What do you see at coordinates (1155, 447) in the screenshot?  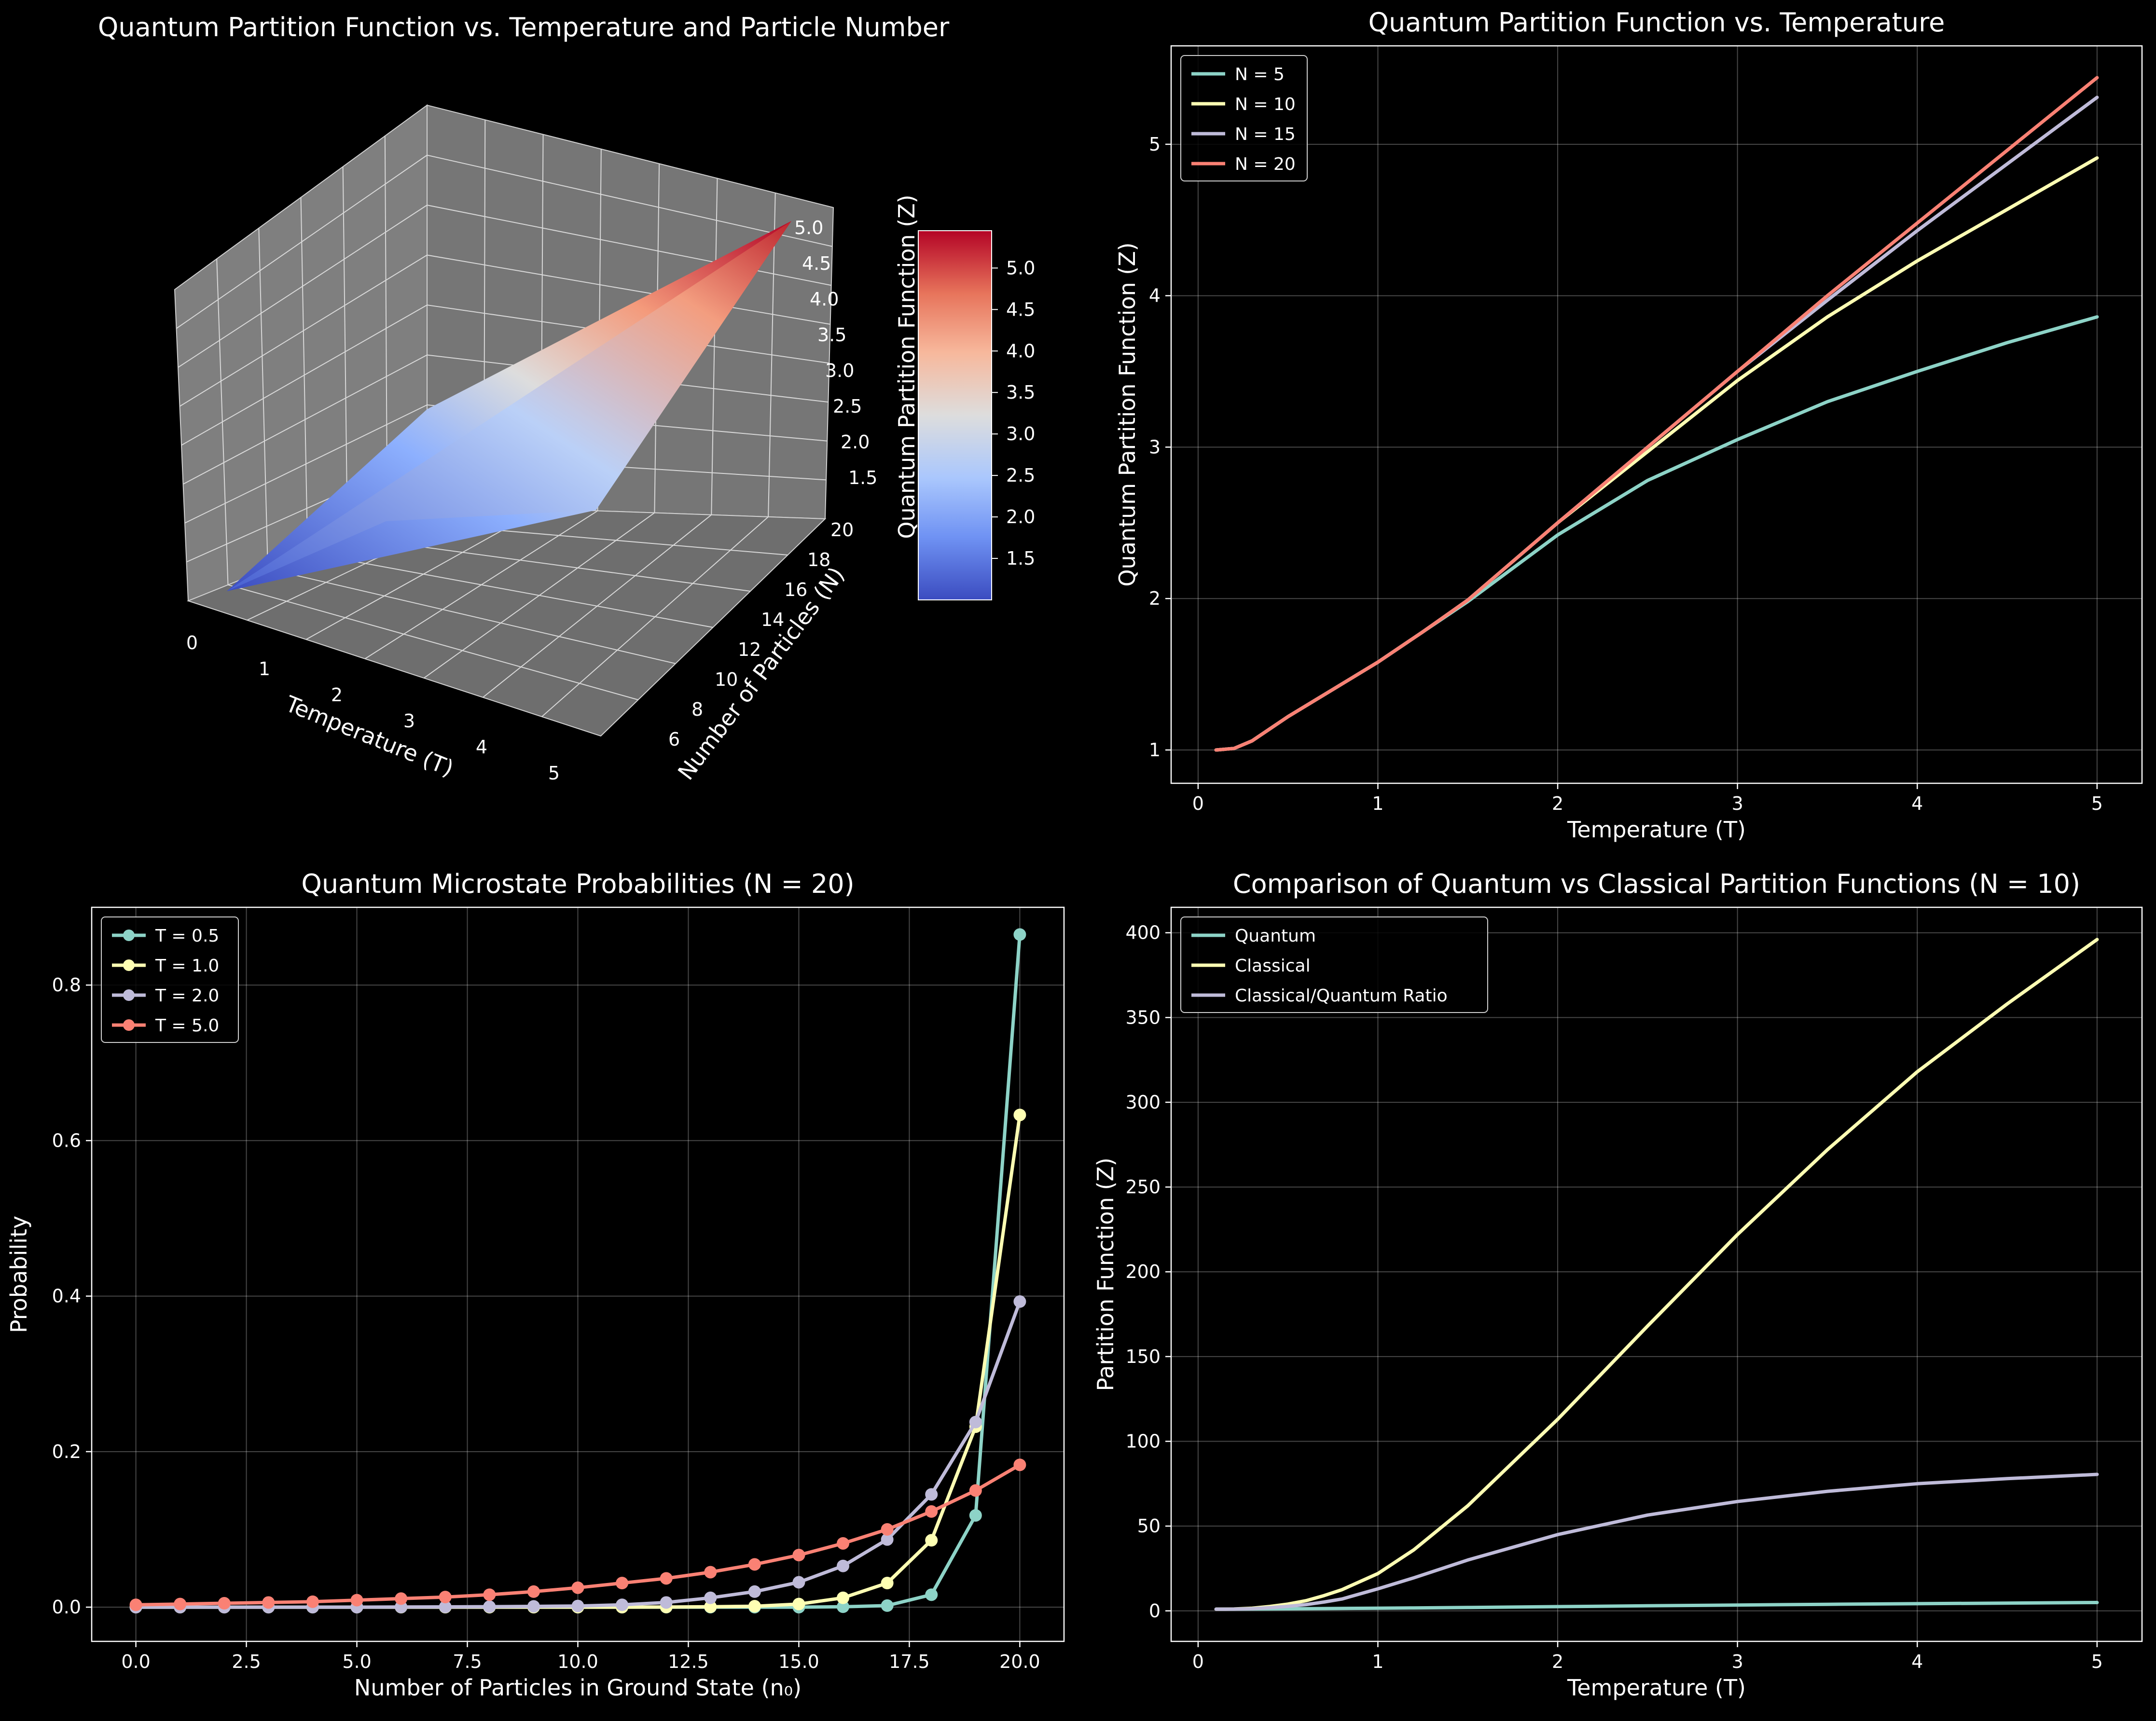 I see `chart1-y-tick-label: 3` at bounding box center [1155, 447].